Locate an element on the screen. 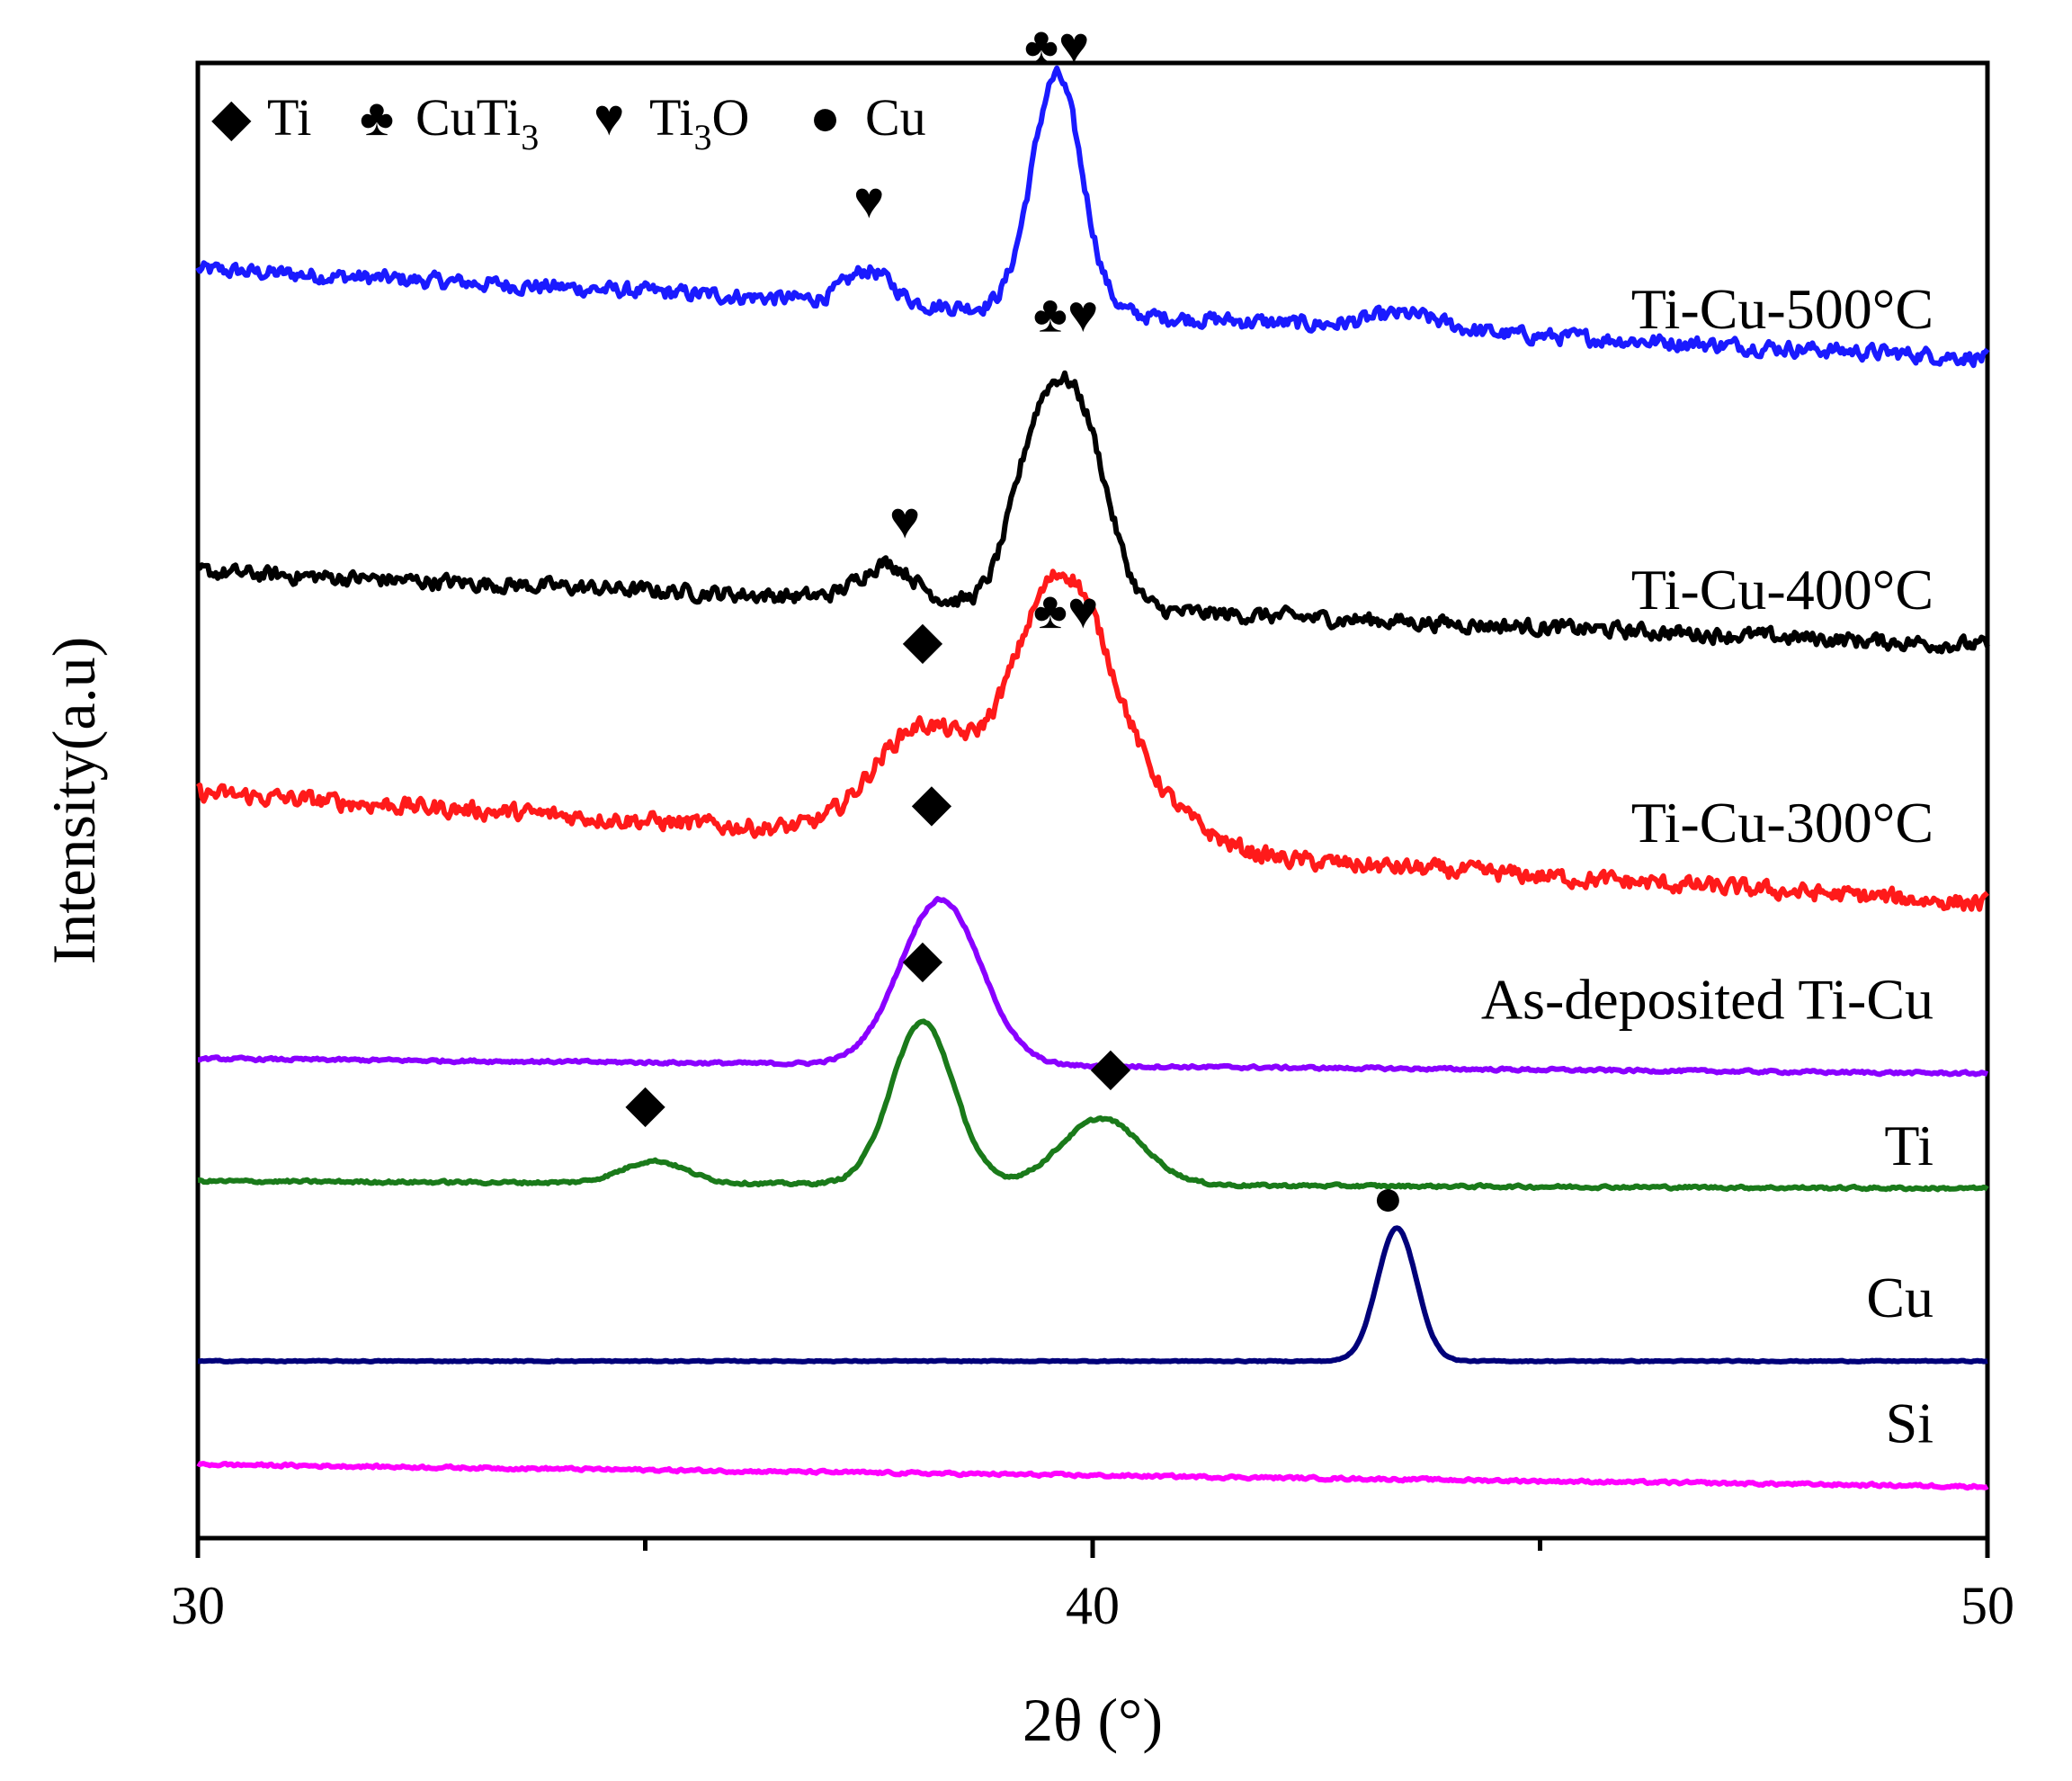 This screenshot has width=2072, height=1781. x-tick-label: 30 is located at coordinates (198, 1606).